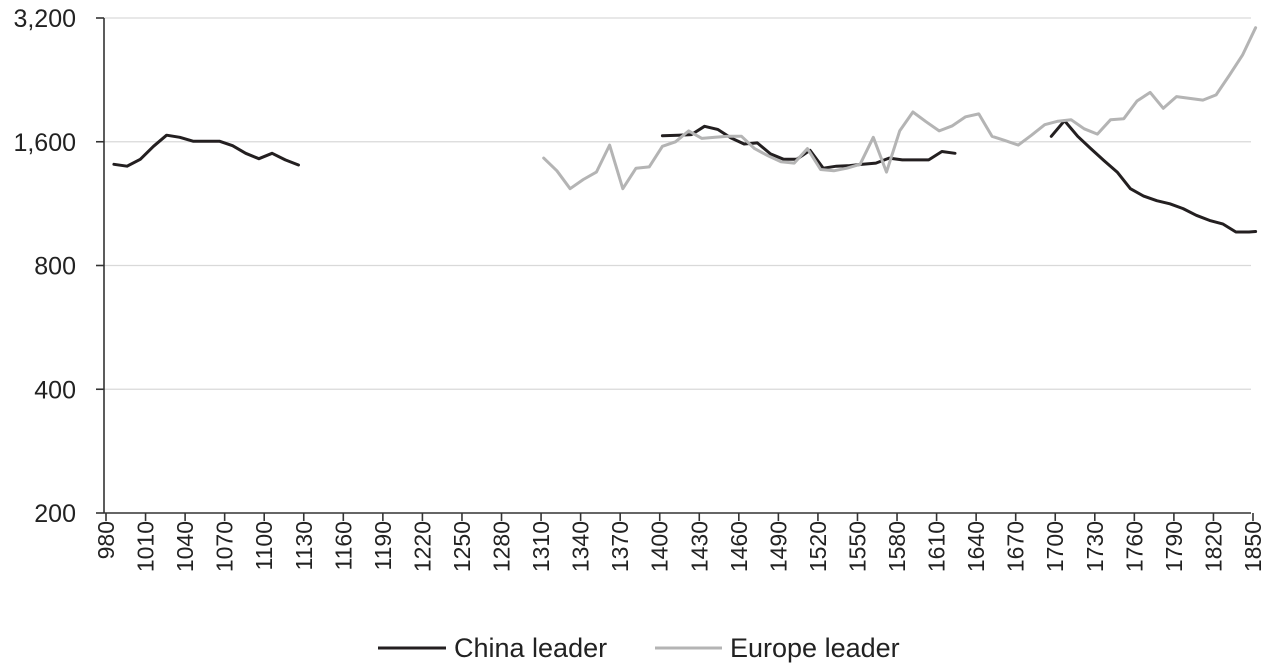 This screenshot has height=664, width=1264. What do you see at coordinates (1134, 546) in the screenshot?
I see `xtick-label-1760: 1760` at bounding box center [1134, 546].